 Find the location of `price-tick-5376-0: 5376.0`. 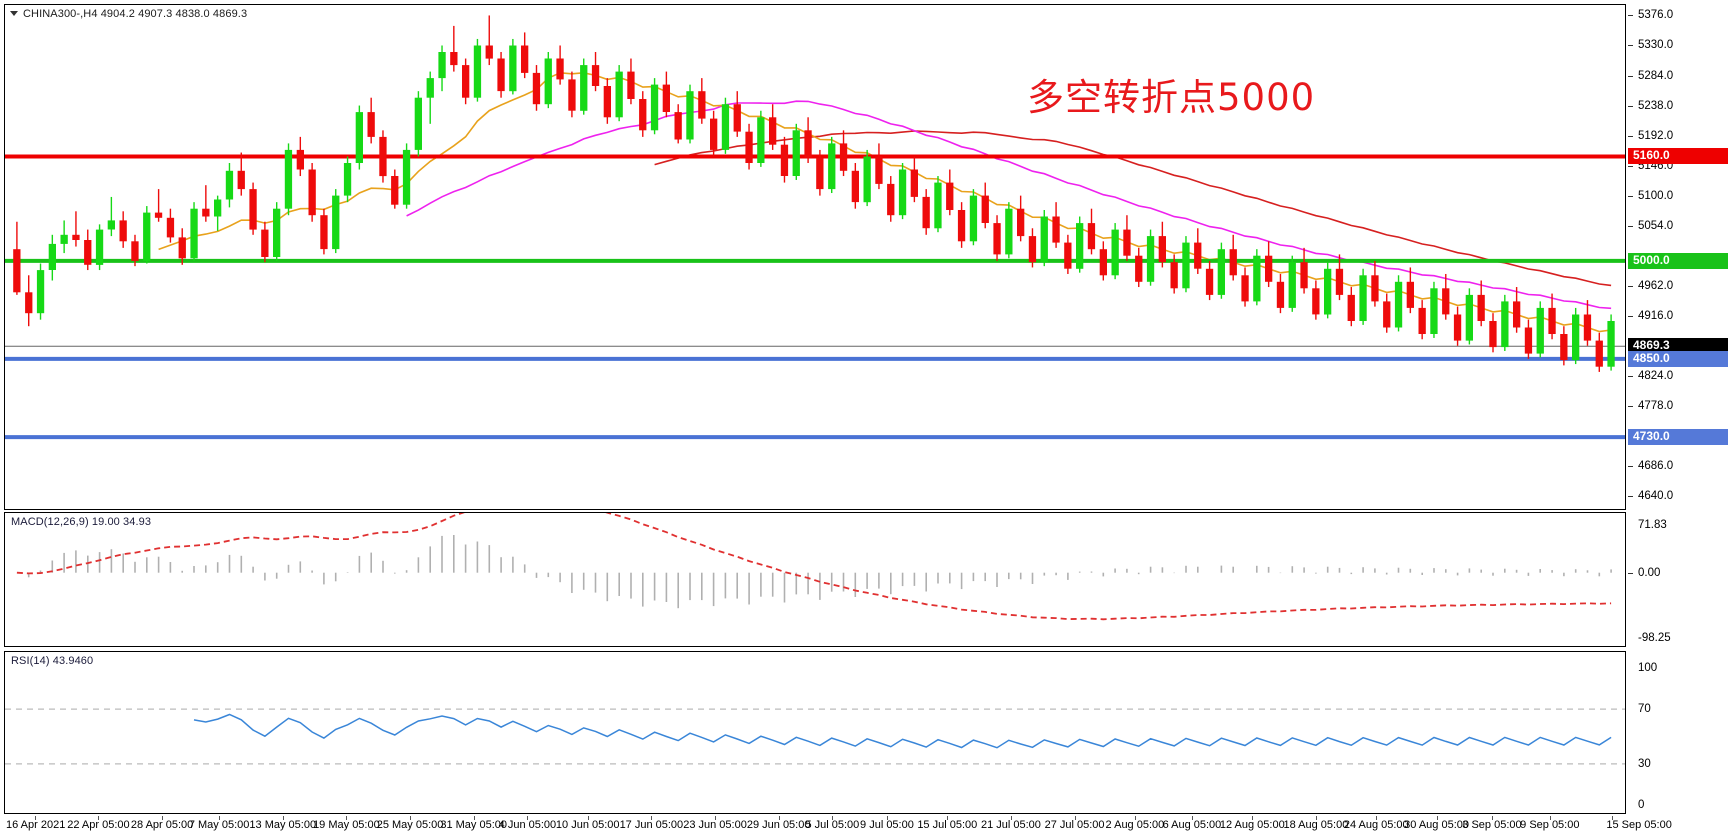

price-tick-5376-0: 5376.0 is located at coordinates (1649, 15).